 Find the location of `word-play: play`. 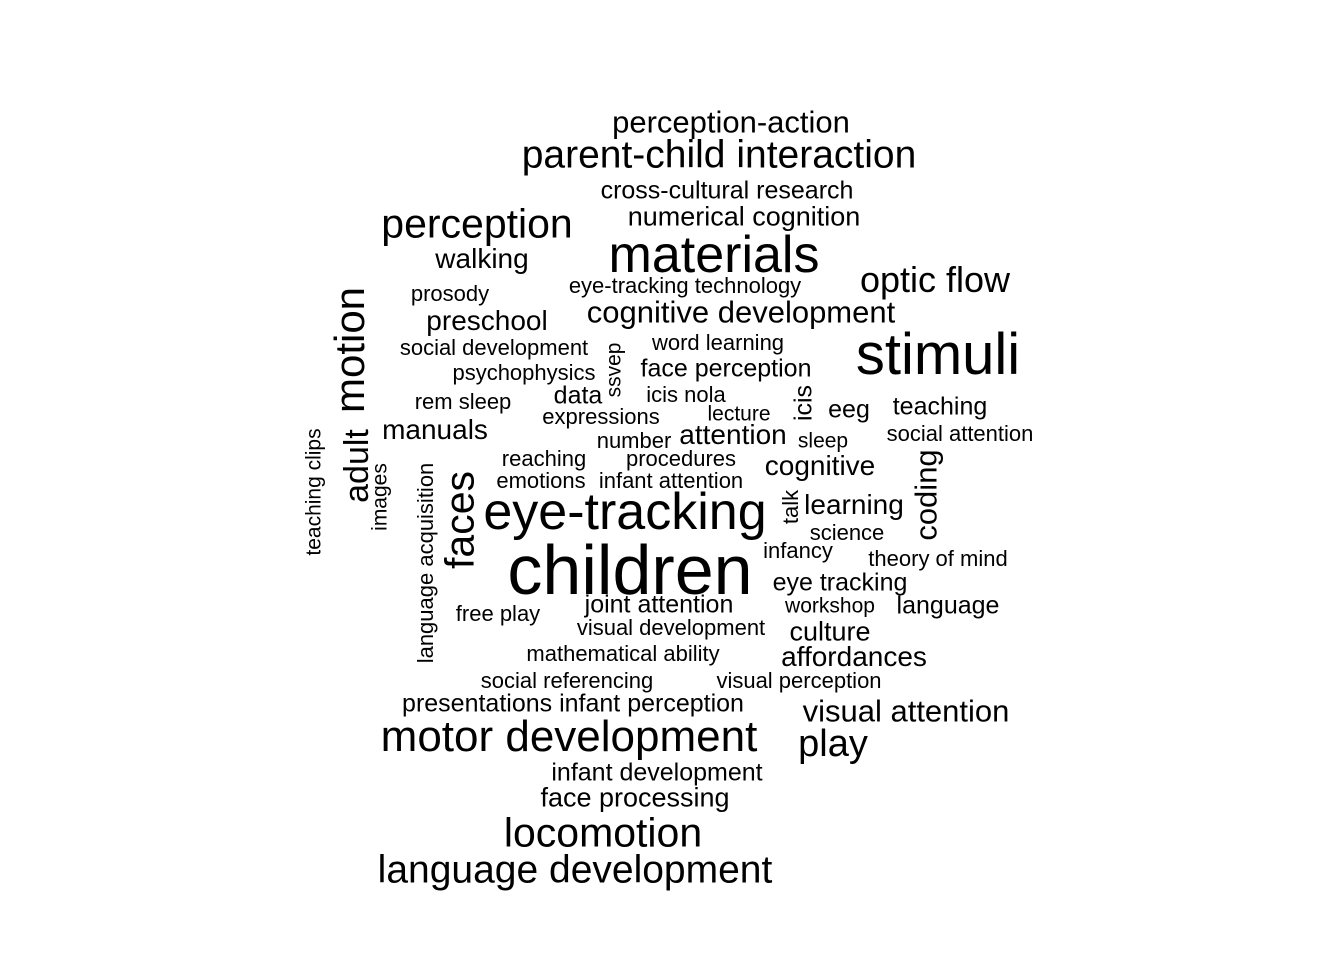

word-play: play is located at coordinates (833, 744).